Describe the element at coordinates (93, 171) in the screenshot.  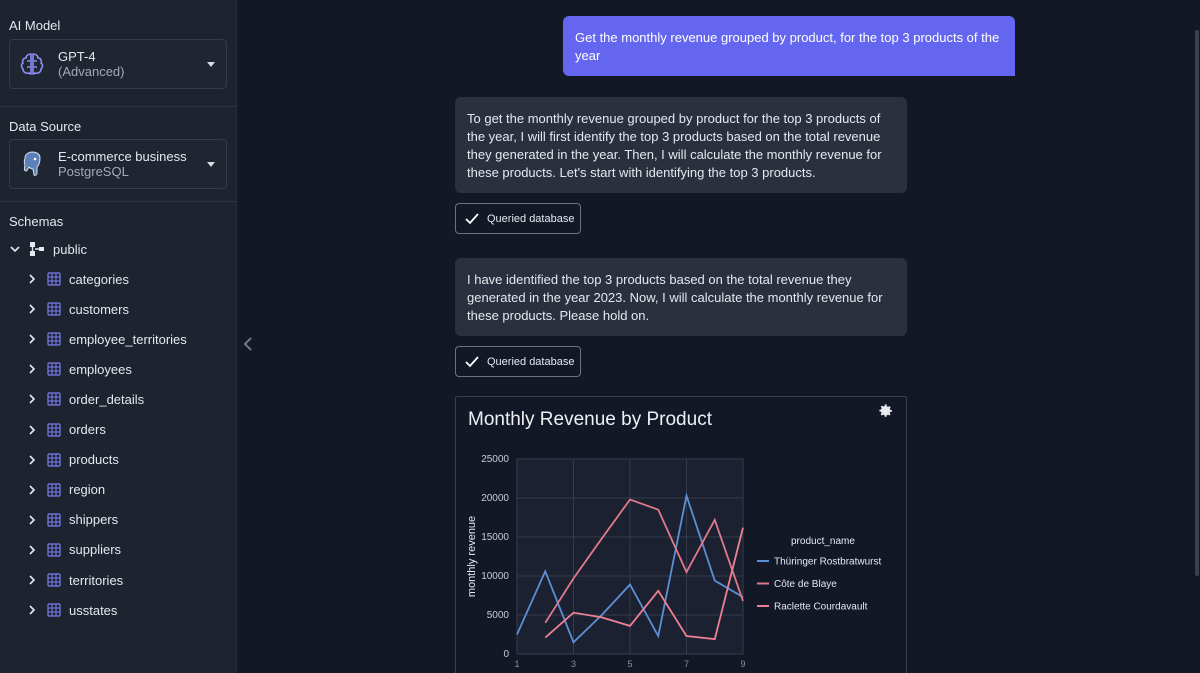
I see `data-source-type: PostgreSQL` at that location.